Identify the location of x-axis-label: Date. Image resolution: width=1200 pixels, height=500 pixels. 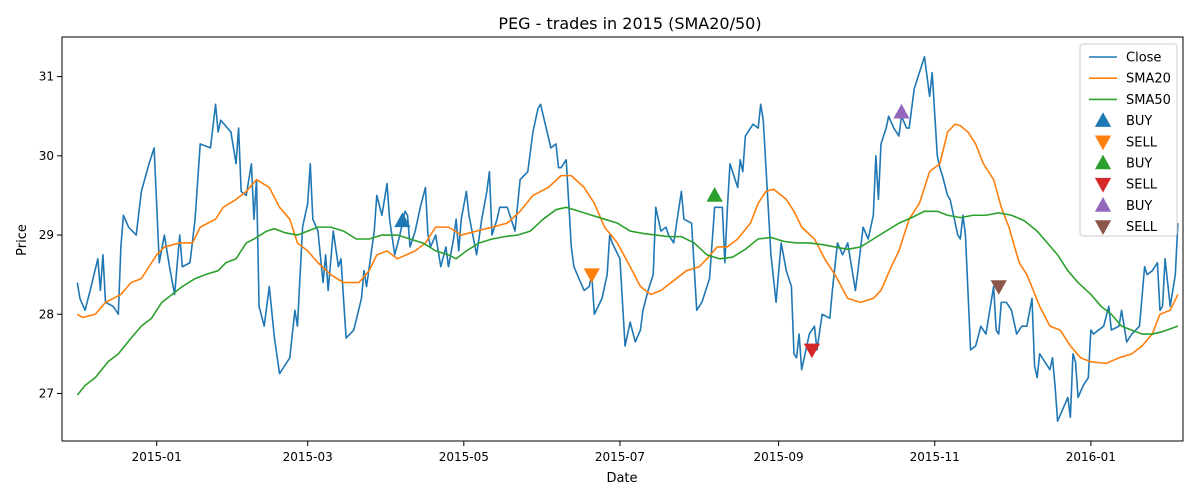
(621, 478).